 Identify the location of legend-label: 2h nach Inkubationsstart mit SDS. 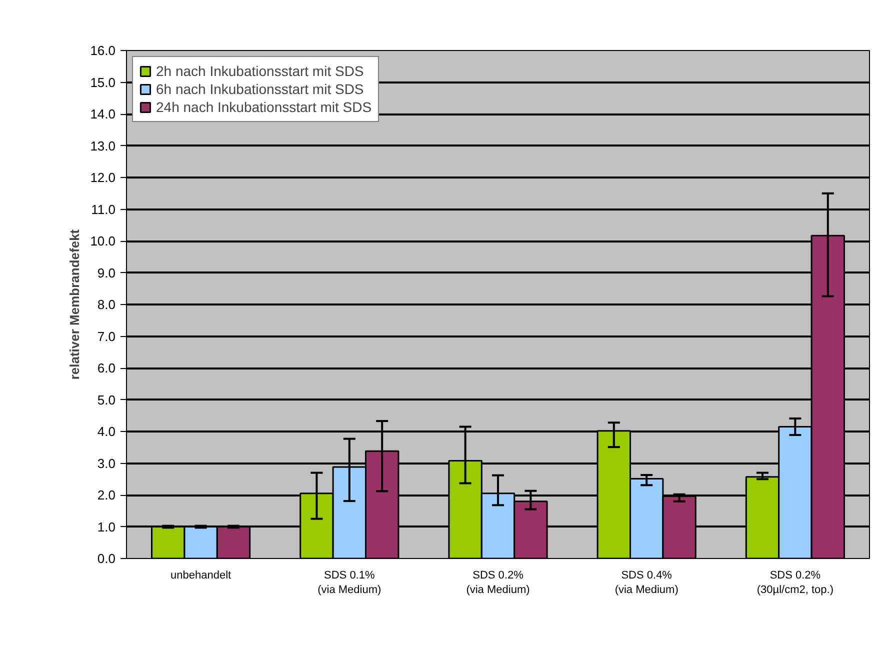
(260, 71).